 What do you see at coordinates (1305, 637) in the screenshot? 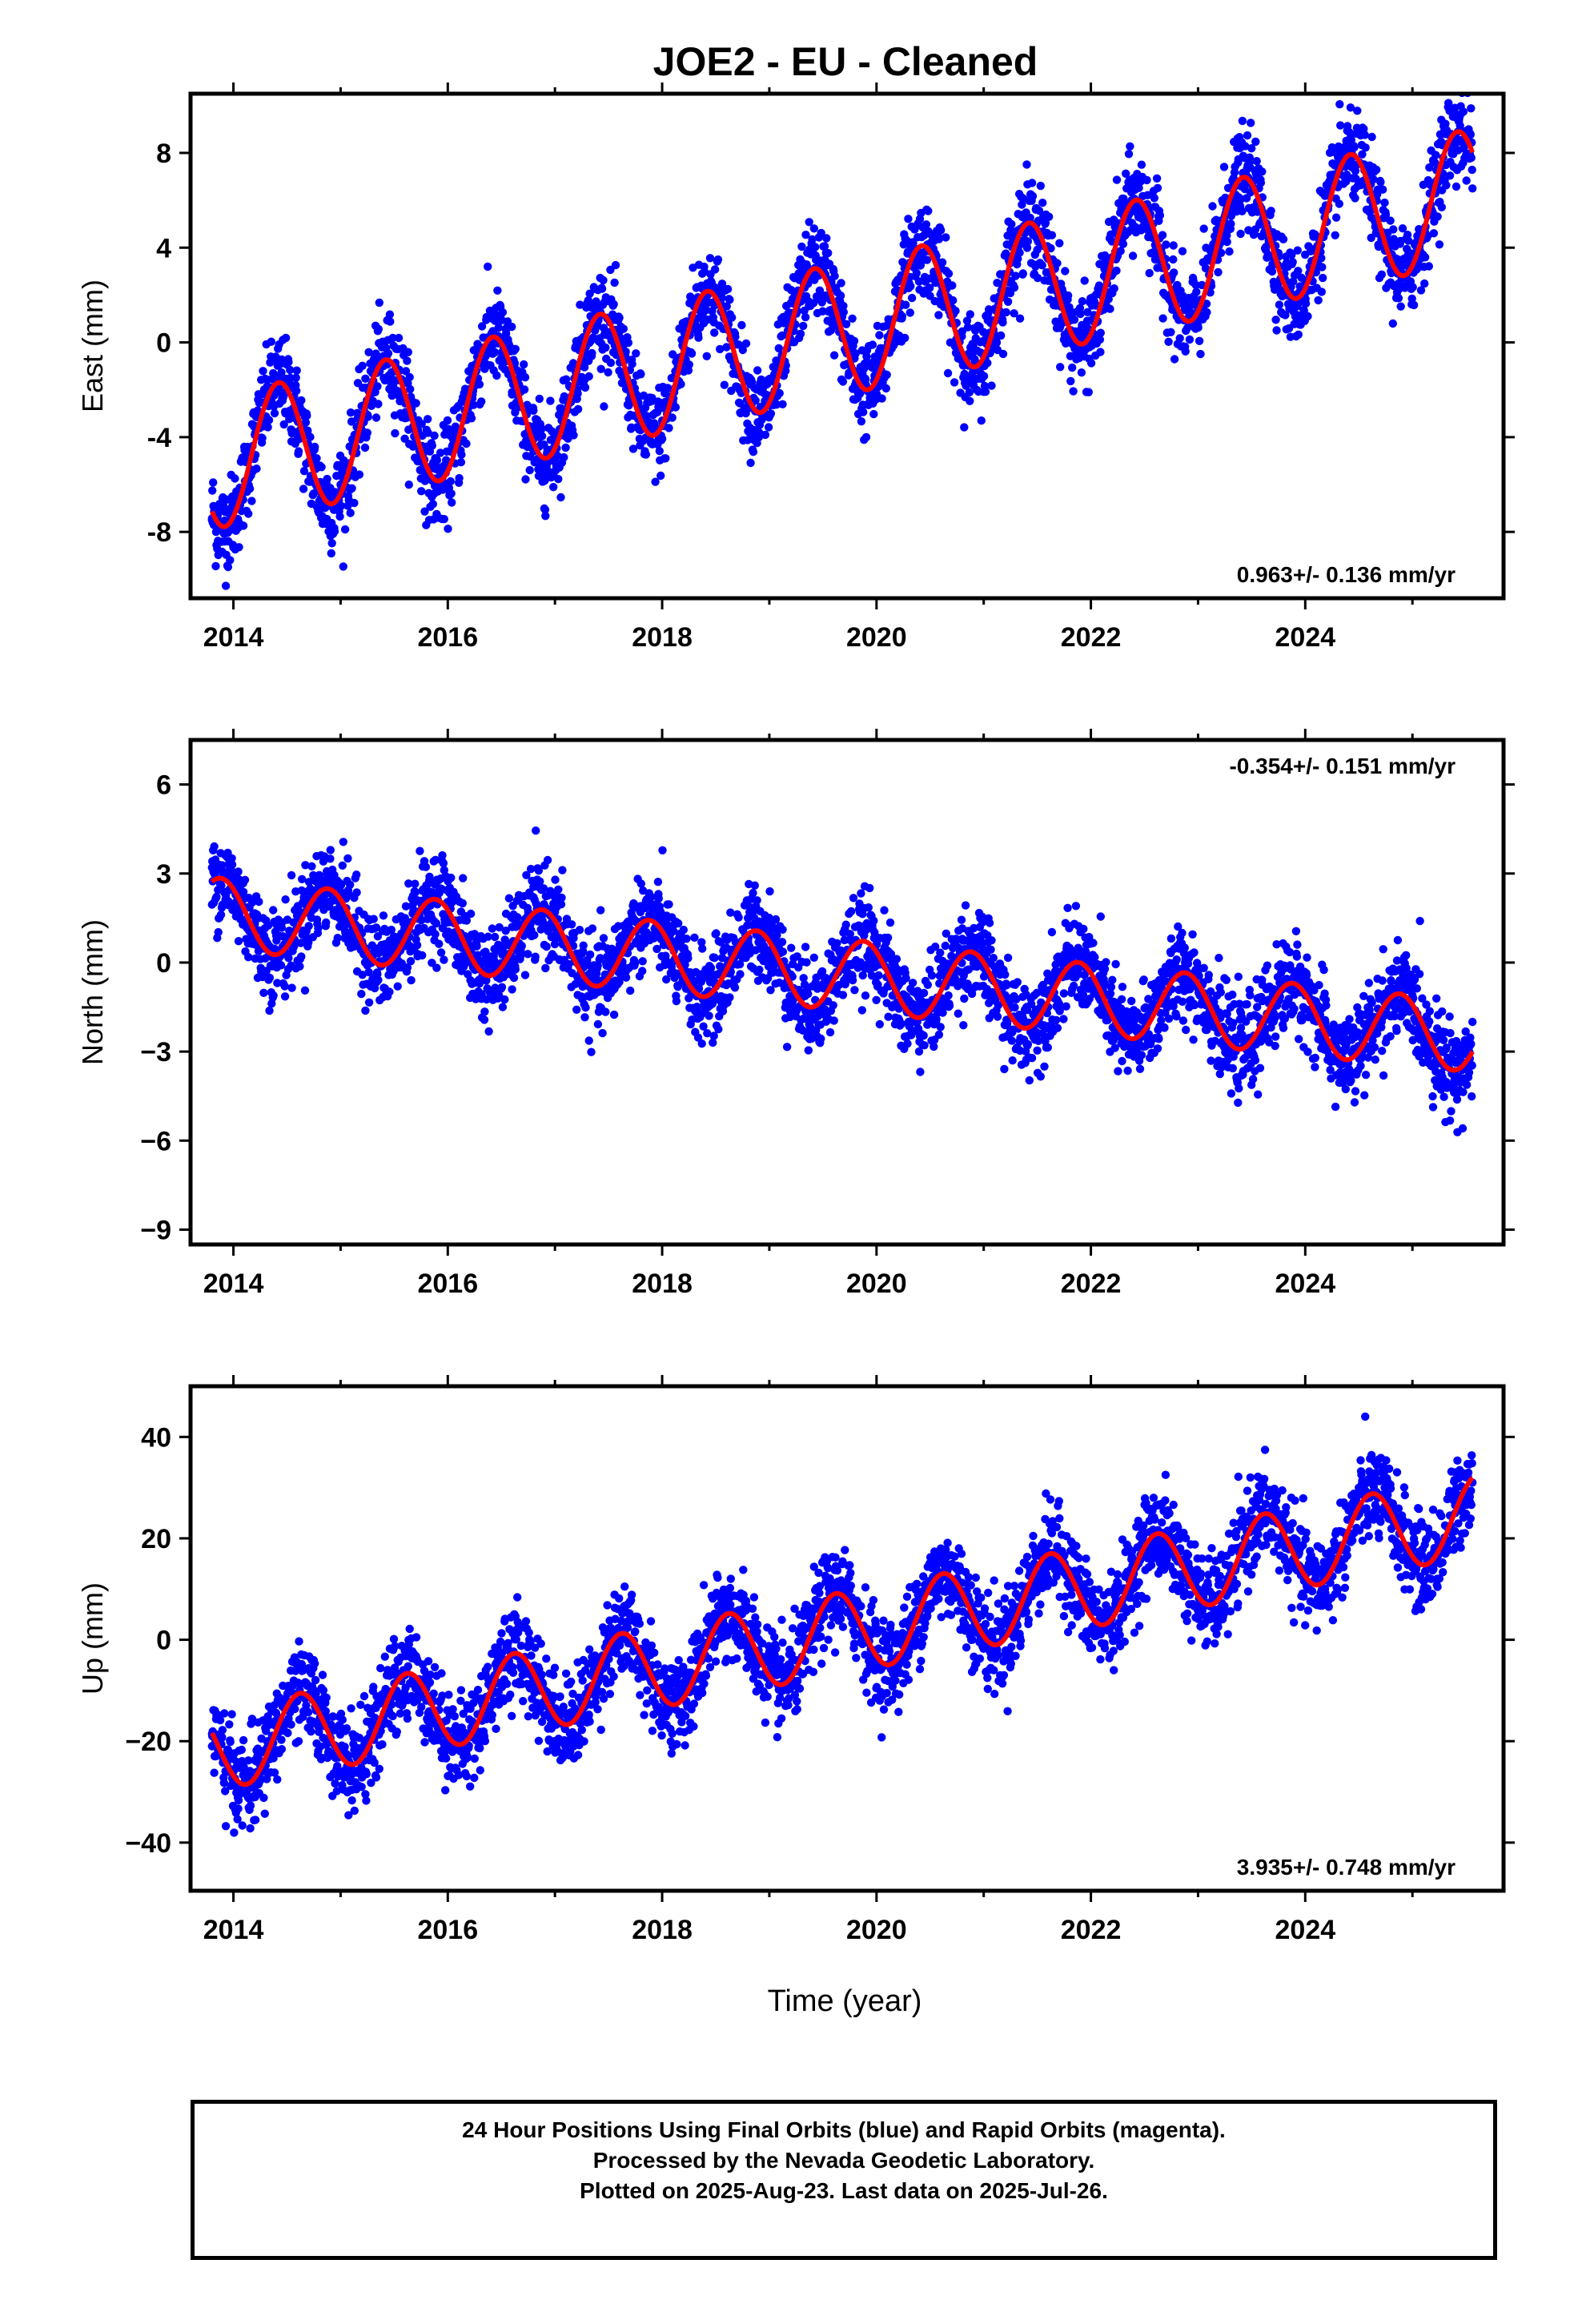
I see `x-tick-label: 2024` at bounding box center [1305, 637].